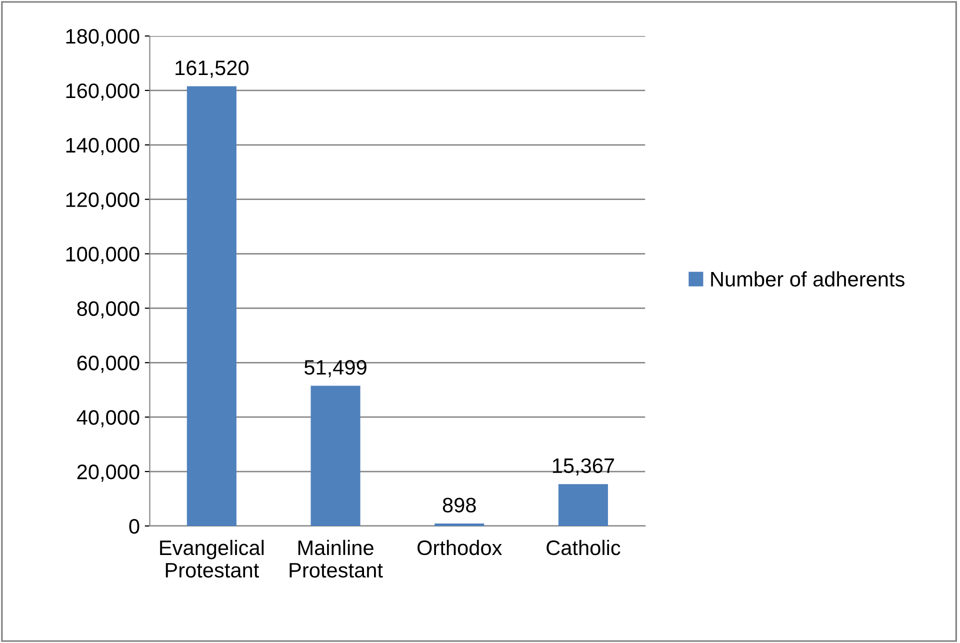 This screenshot has width=960, height=643. Describe the element at coordinates (103, 201) in the screenshot. I see `y-tick-label: 120,000` at that location.